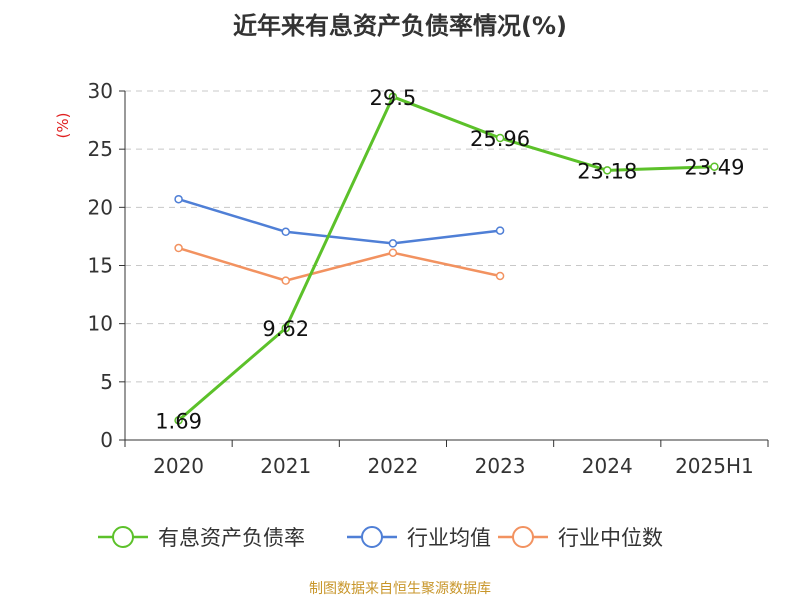  I want to click on legend-label: 行业均值, so click(449, 538).